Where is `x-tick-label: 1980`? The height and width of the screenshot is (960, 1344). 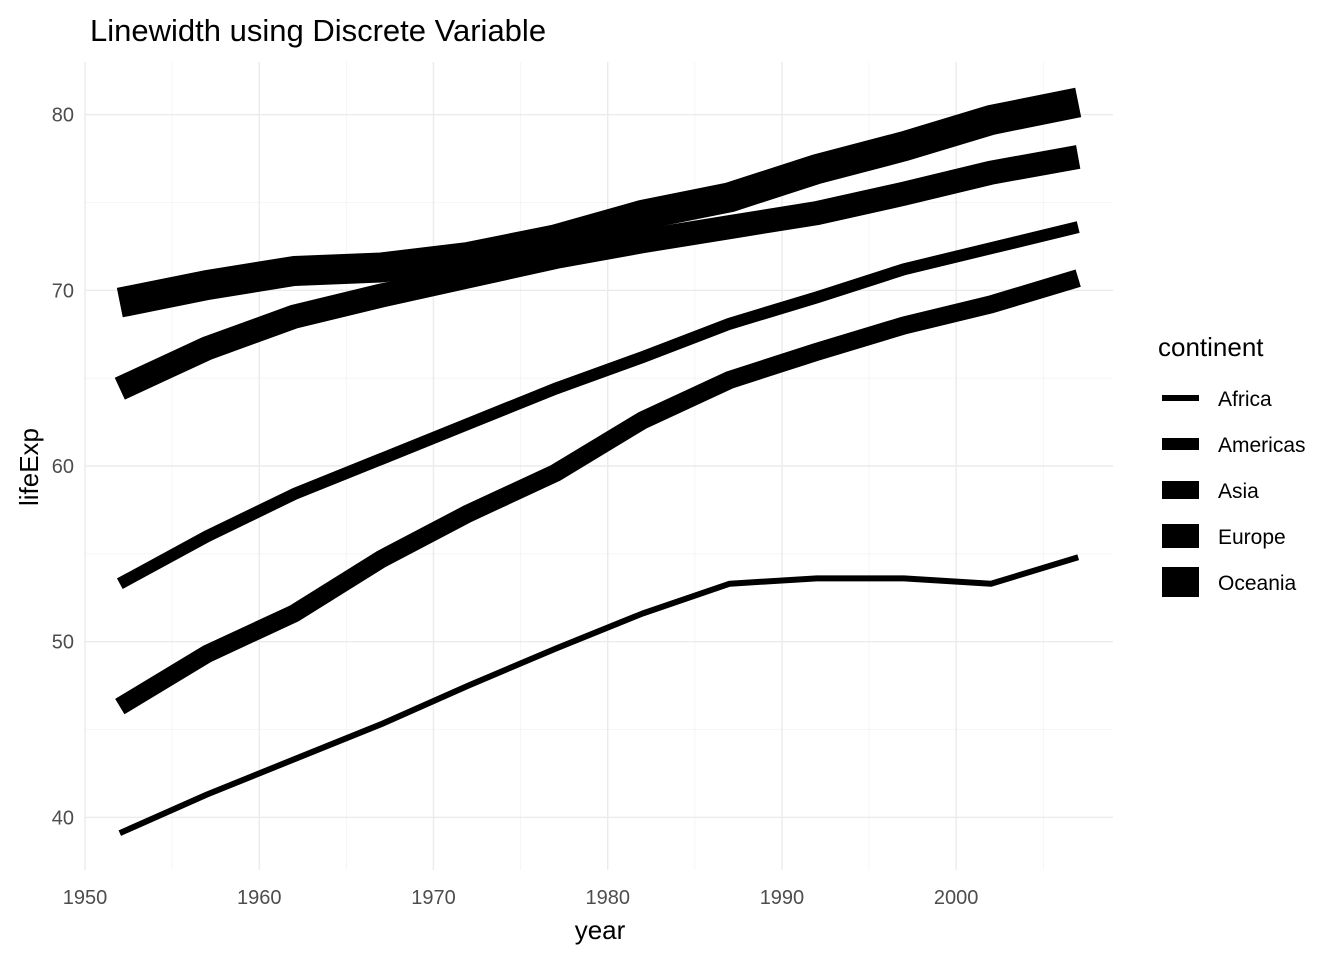 x-tick-label: 1980 is located at coordinates (607, 898).